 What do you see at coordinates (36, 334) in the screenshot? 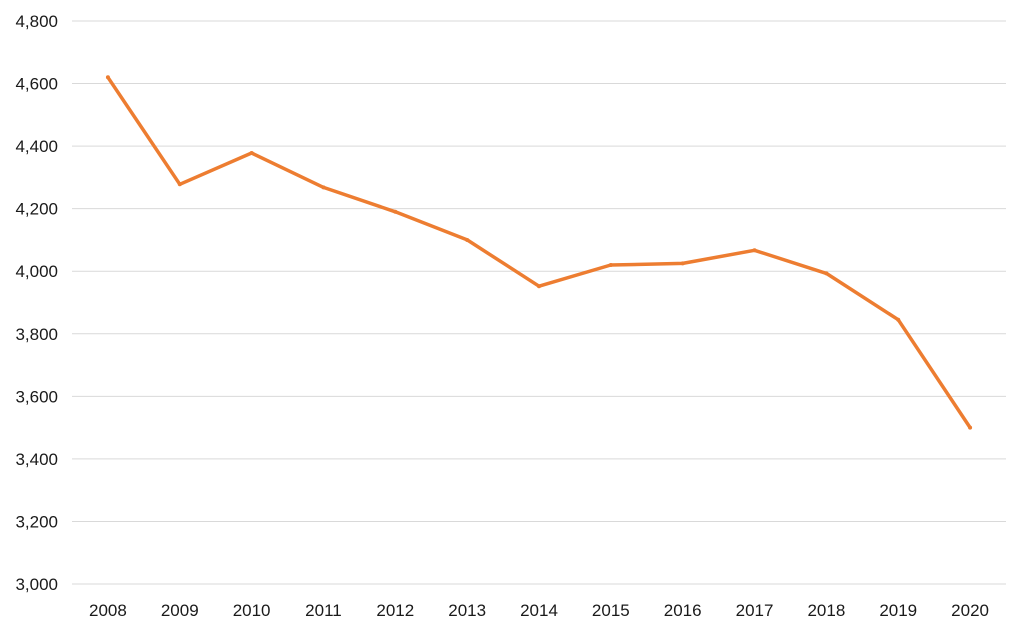
I see `y-tick-label: 3,800` at bounding box center [36, 334].